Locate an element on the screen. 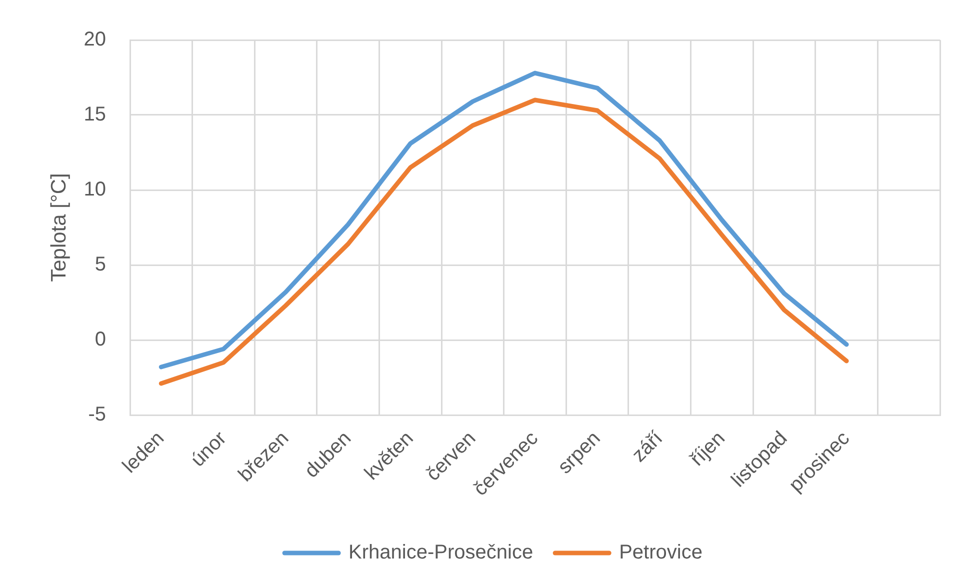 Image resolution: width=954 pixels, height=585 pixels. x-tick-label: září is located at coordinates (648, 446).